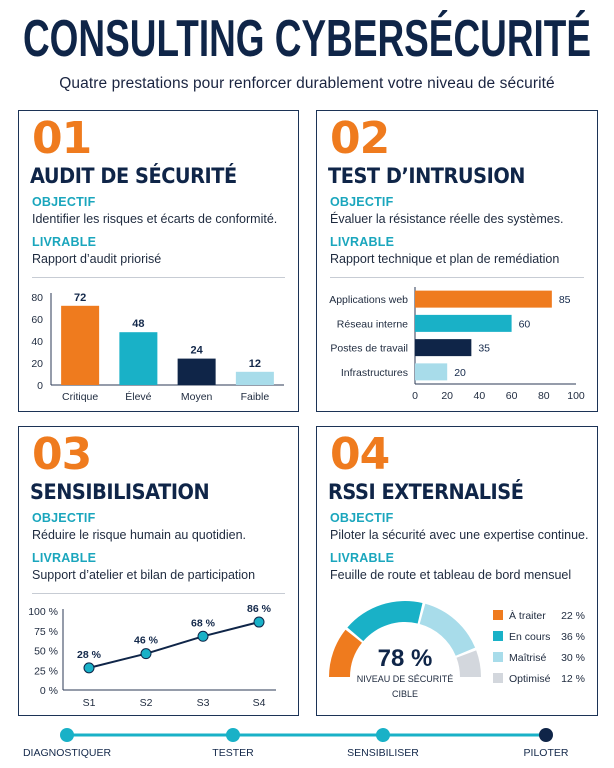 The image size is (614, 768). I want to click on objective-text: Réduire le risque humain au quotidien., so click(139, 535).